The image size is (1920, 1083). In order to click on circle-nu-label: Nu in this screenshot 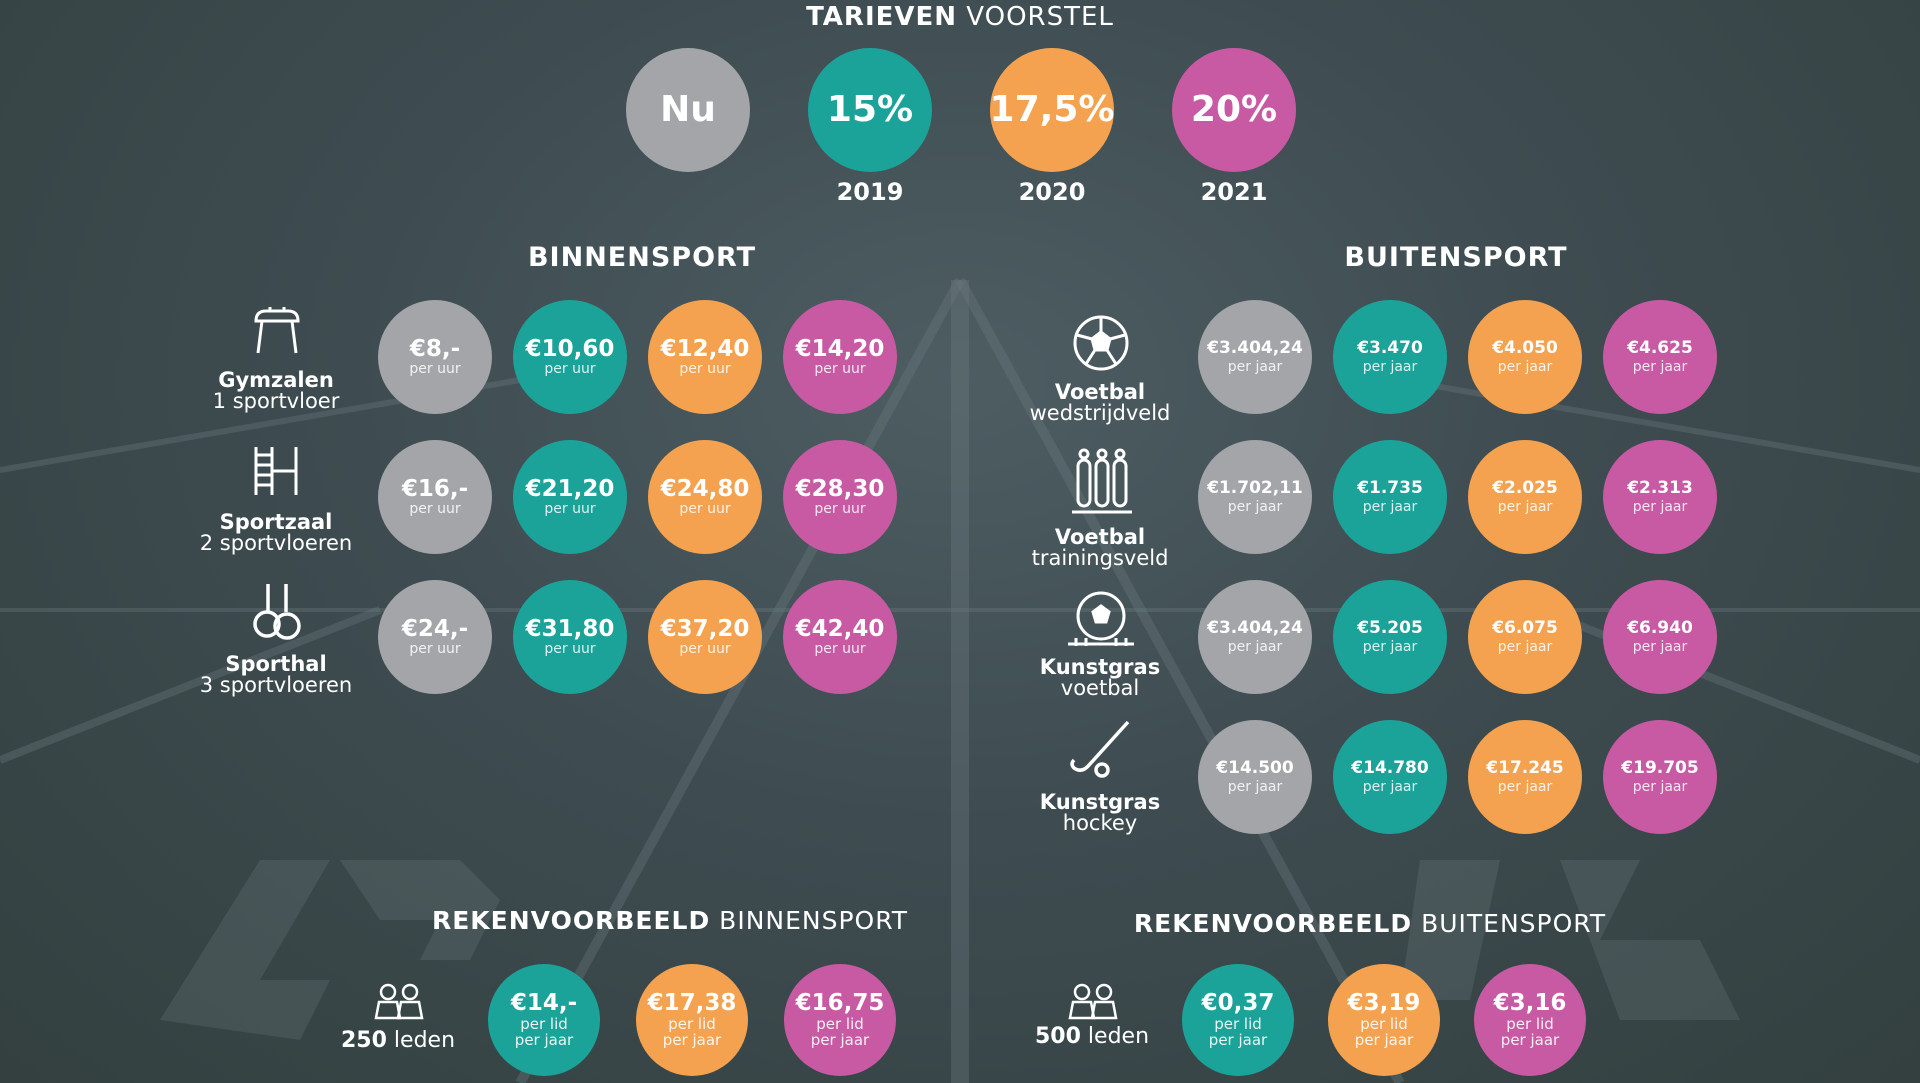, I will do `click(688, 110)`.